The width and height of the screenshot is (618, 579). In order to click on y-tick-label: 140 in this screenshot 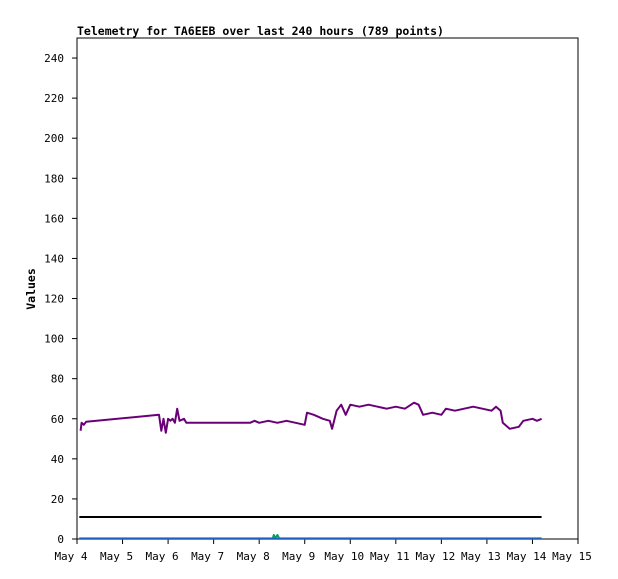, I will do `click(54, 258)`.